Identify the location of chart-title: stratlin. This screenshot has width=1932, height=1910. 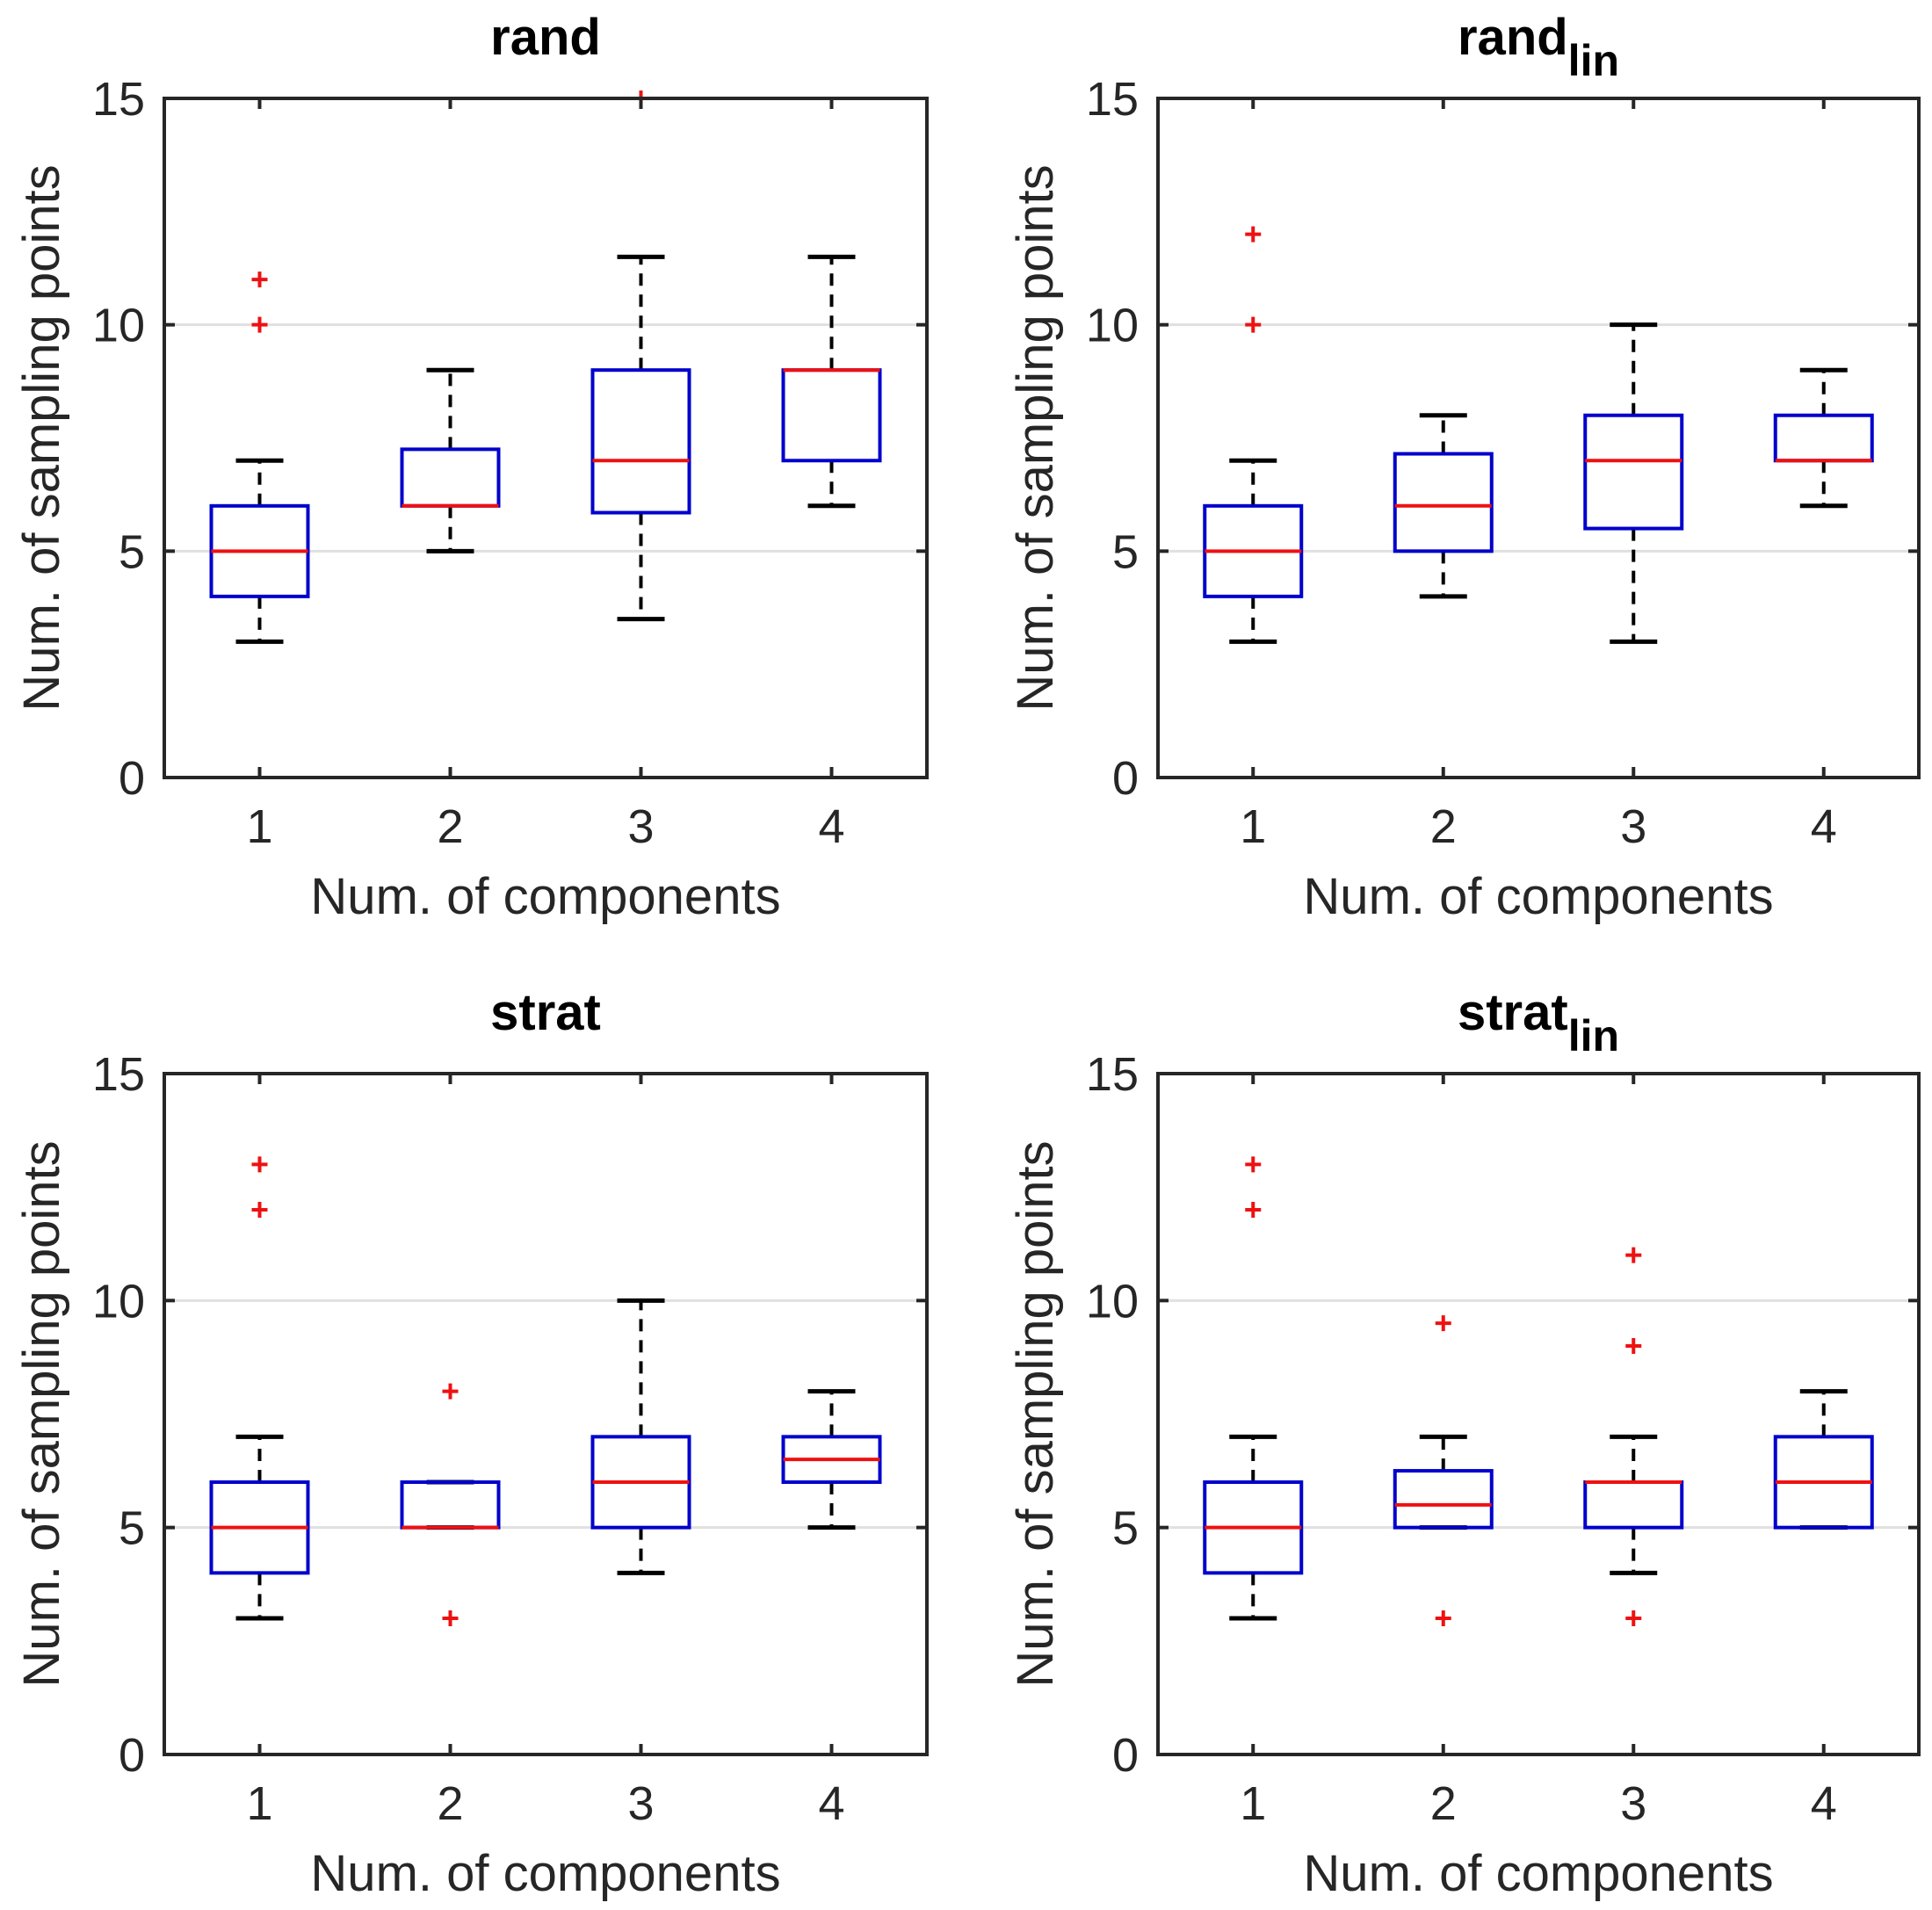
(1538, 1022).